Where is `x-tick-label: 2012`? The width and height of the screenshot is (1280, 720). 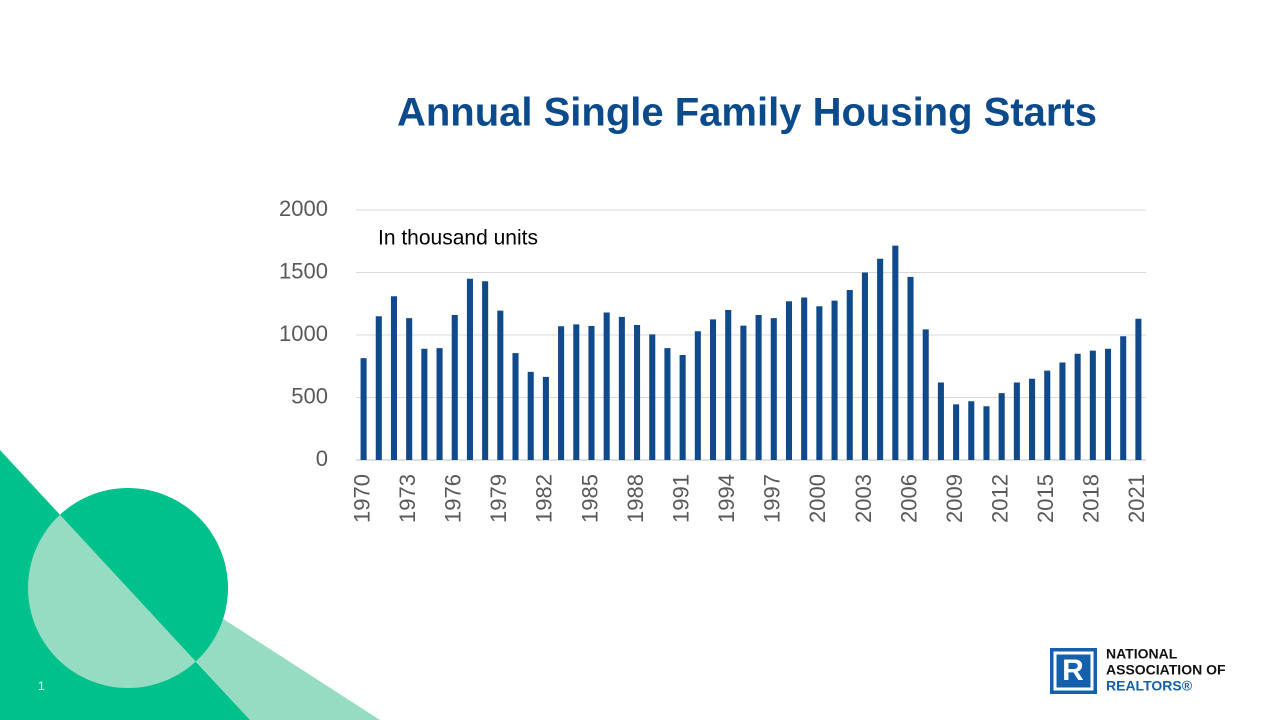
x-tick-label: 2012 is located at coordinates (999, 498).